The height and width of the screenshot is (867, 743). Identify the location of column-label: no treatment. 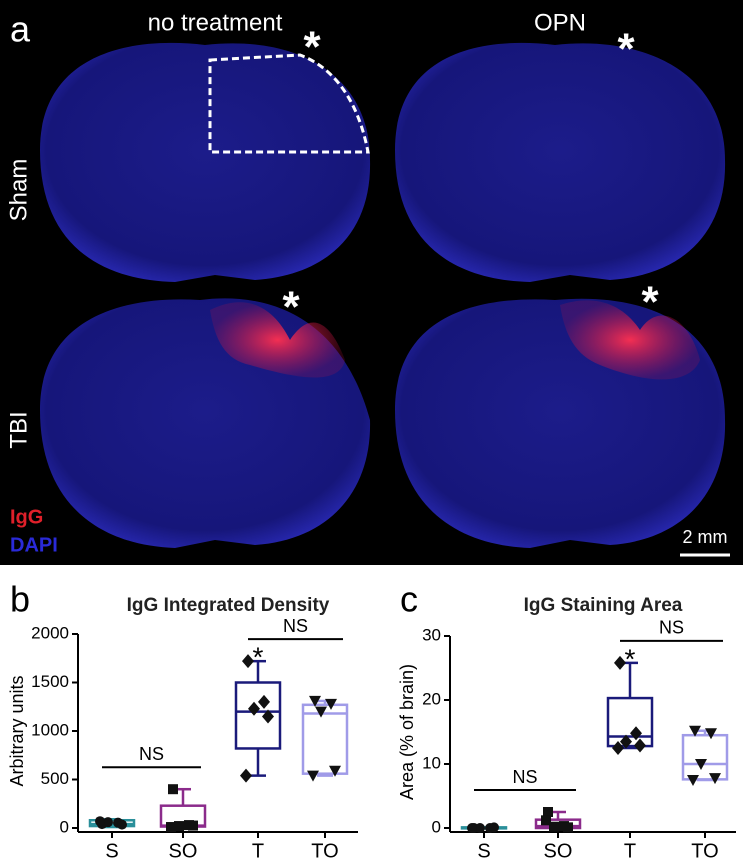
(215, 22).